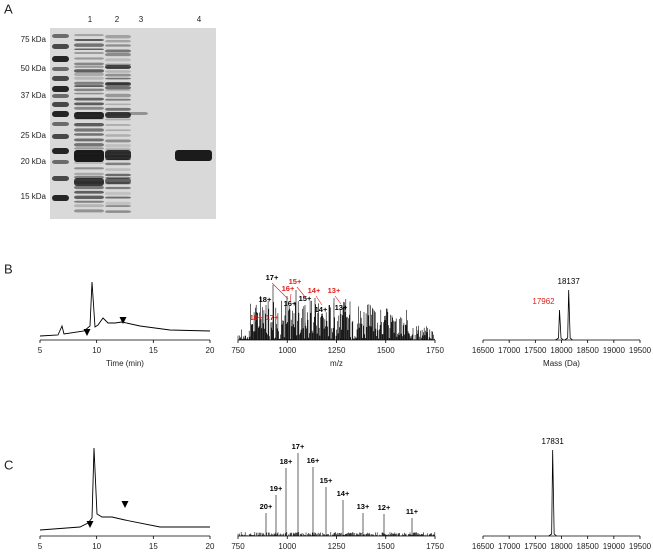 The height and width of the screenshot is (553, 653). What do you see at coordinates (363, 506) in the screenshot?
I see `charge-label: 13+` at bounding box center [363, 506].